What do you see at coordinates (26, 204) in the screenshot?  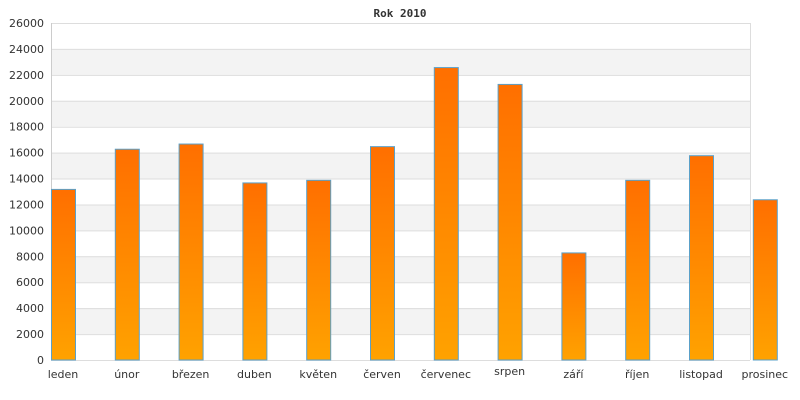 I see `y-tick-label: 12000` at bounding box center [26, 204].